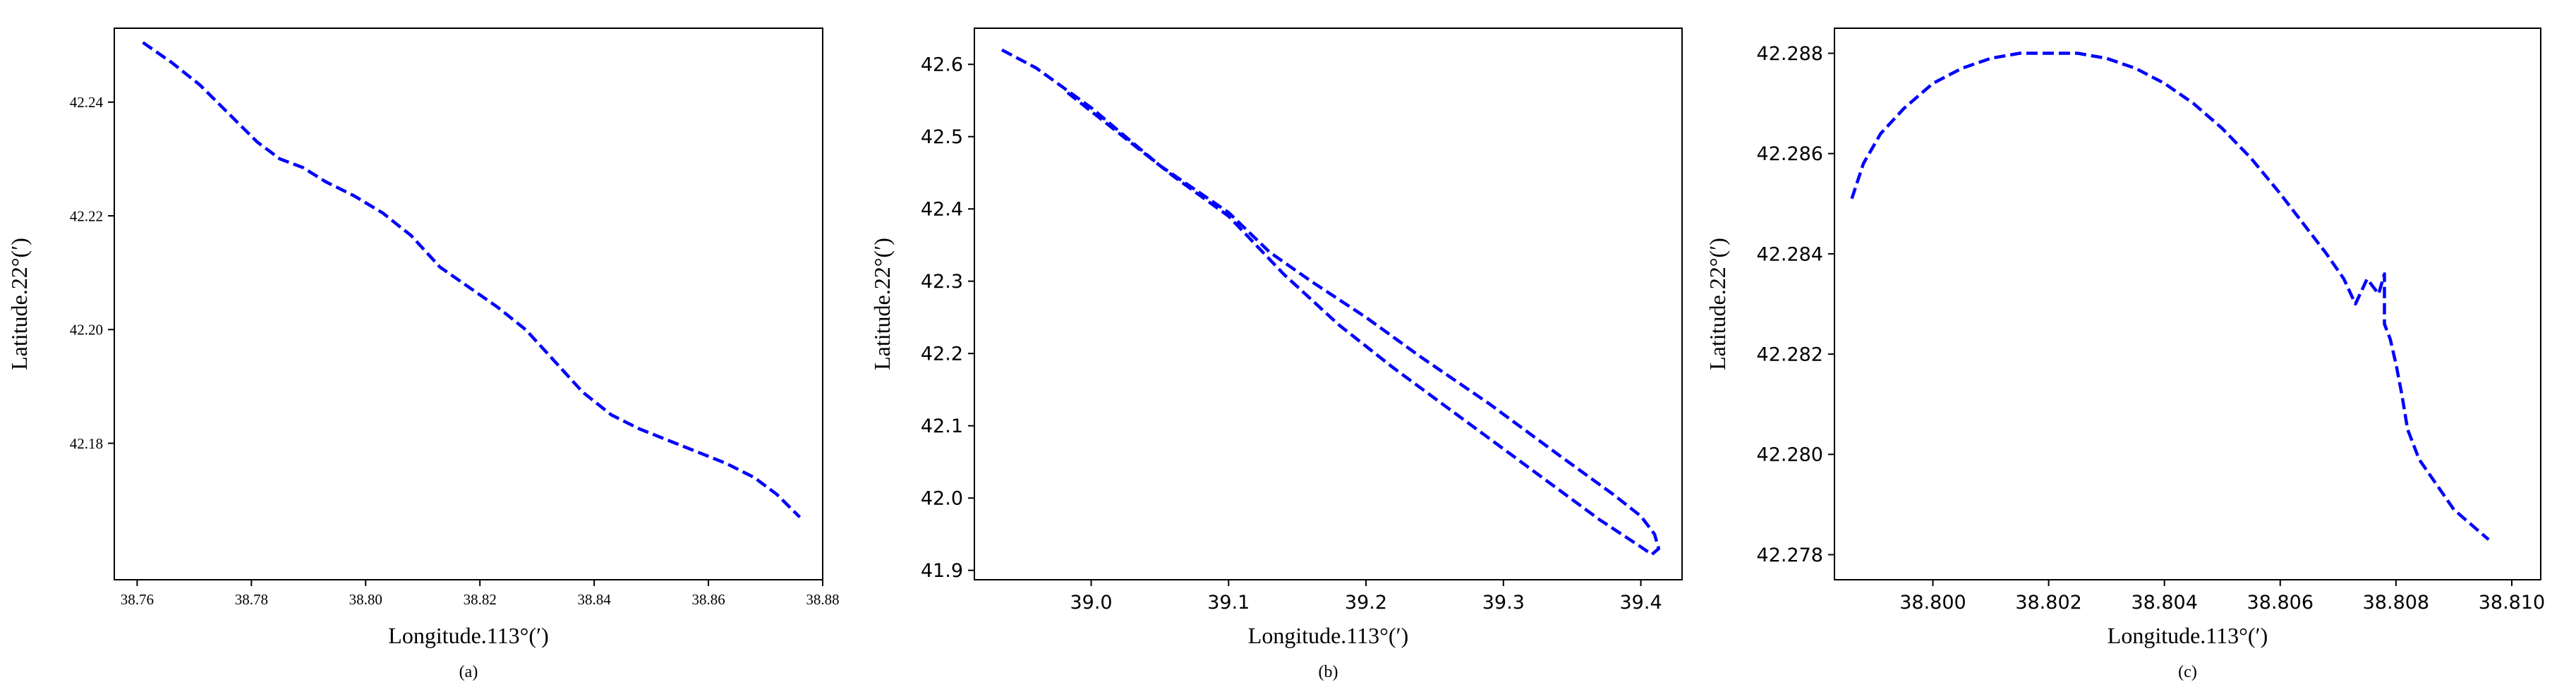 Image resolution: width=2576 pixels, height=694 pixels. I want to click on y-tick-label: 42.5, so click(942, 137).